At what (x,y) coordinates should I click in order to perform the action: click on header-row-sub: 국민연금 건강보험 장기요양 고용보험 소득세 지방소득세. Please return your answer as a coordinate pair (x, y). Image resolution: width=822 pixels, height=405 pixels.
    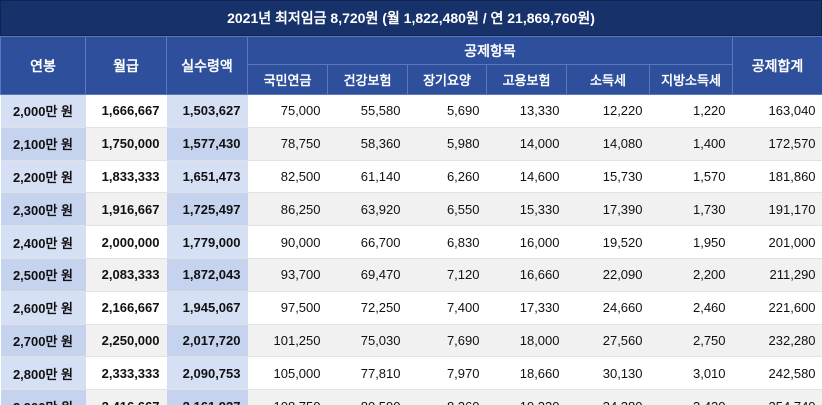
    Looking at the image, I should click on (411, 79).